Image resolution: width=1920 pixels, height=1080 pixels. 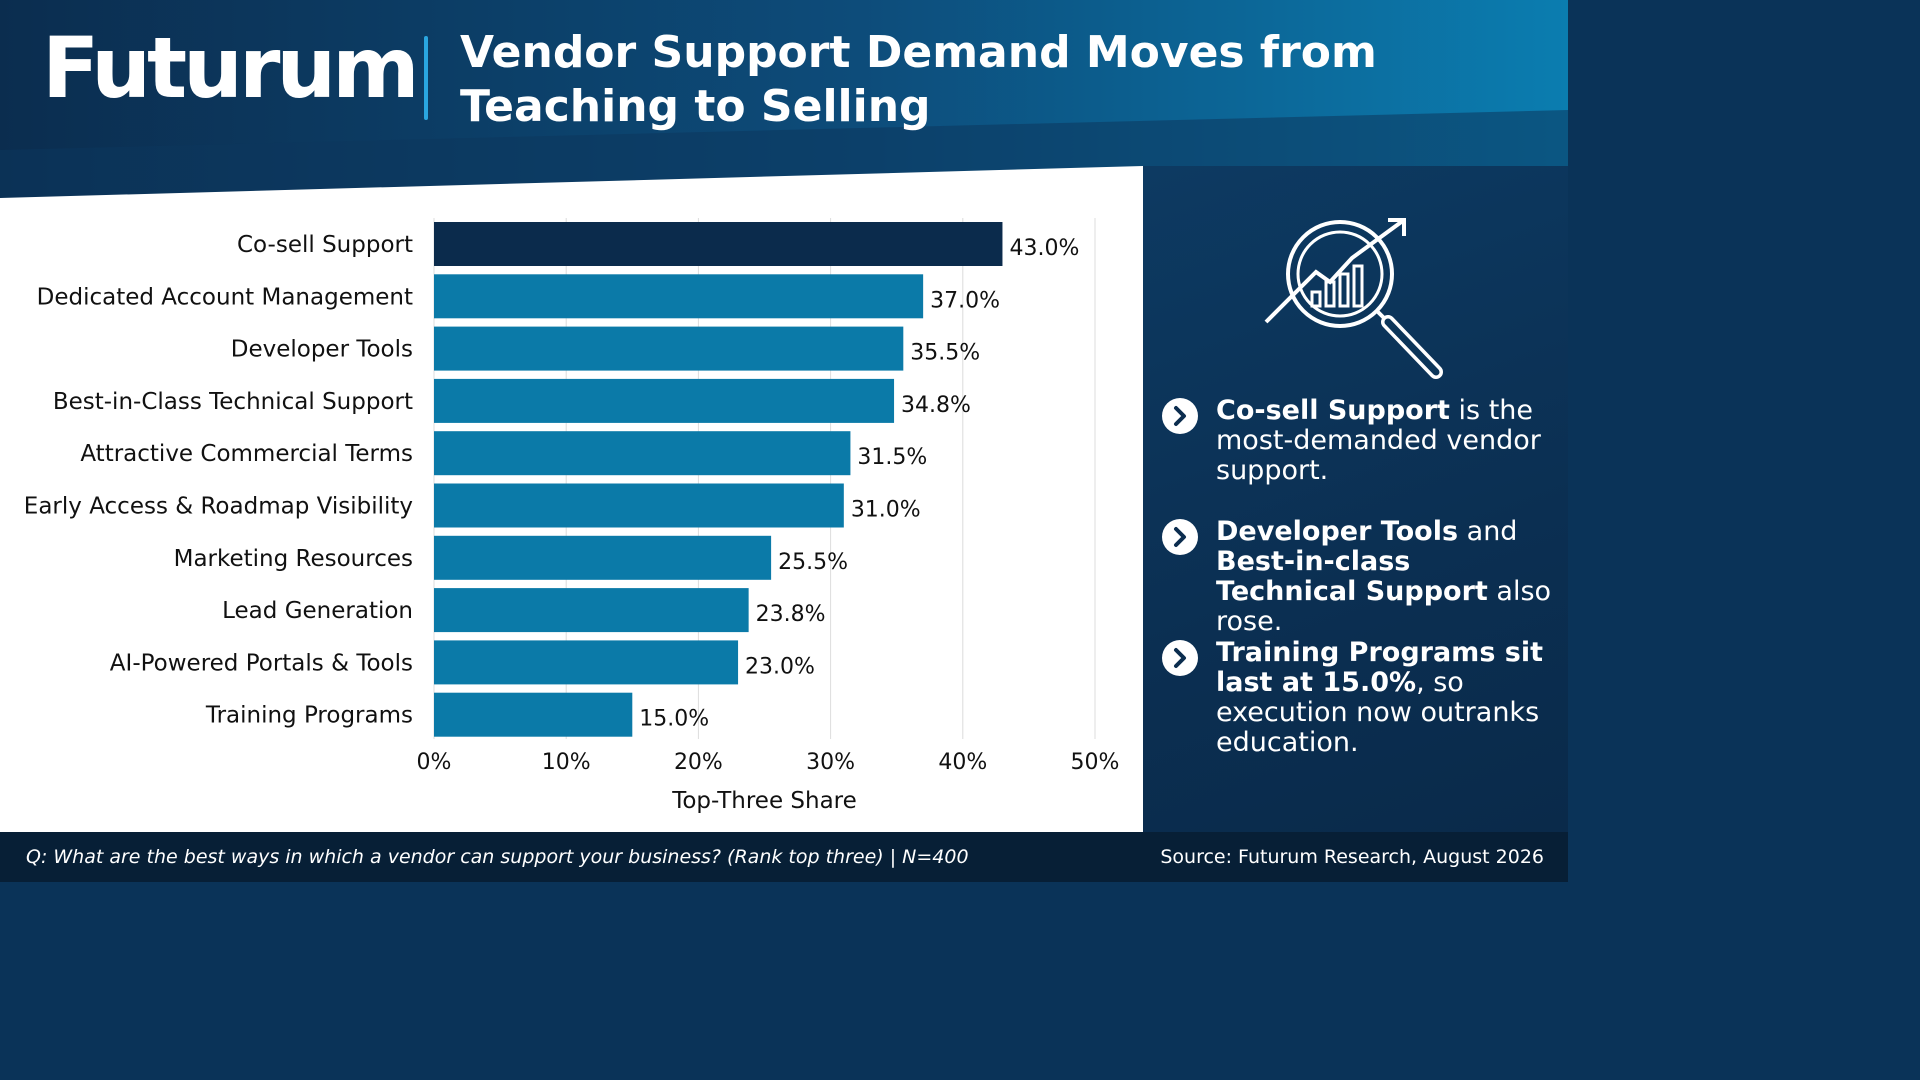 I want to click on category-label: Developer Tools, so click(x=322, y=350).